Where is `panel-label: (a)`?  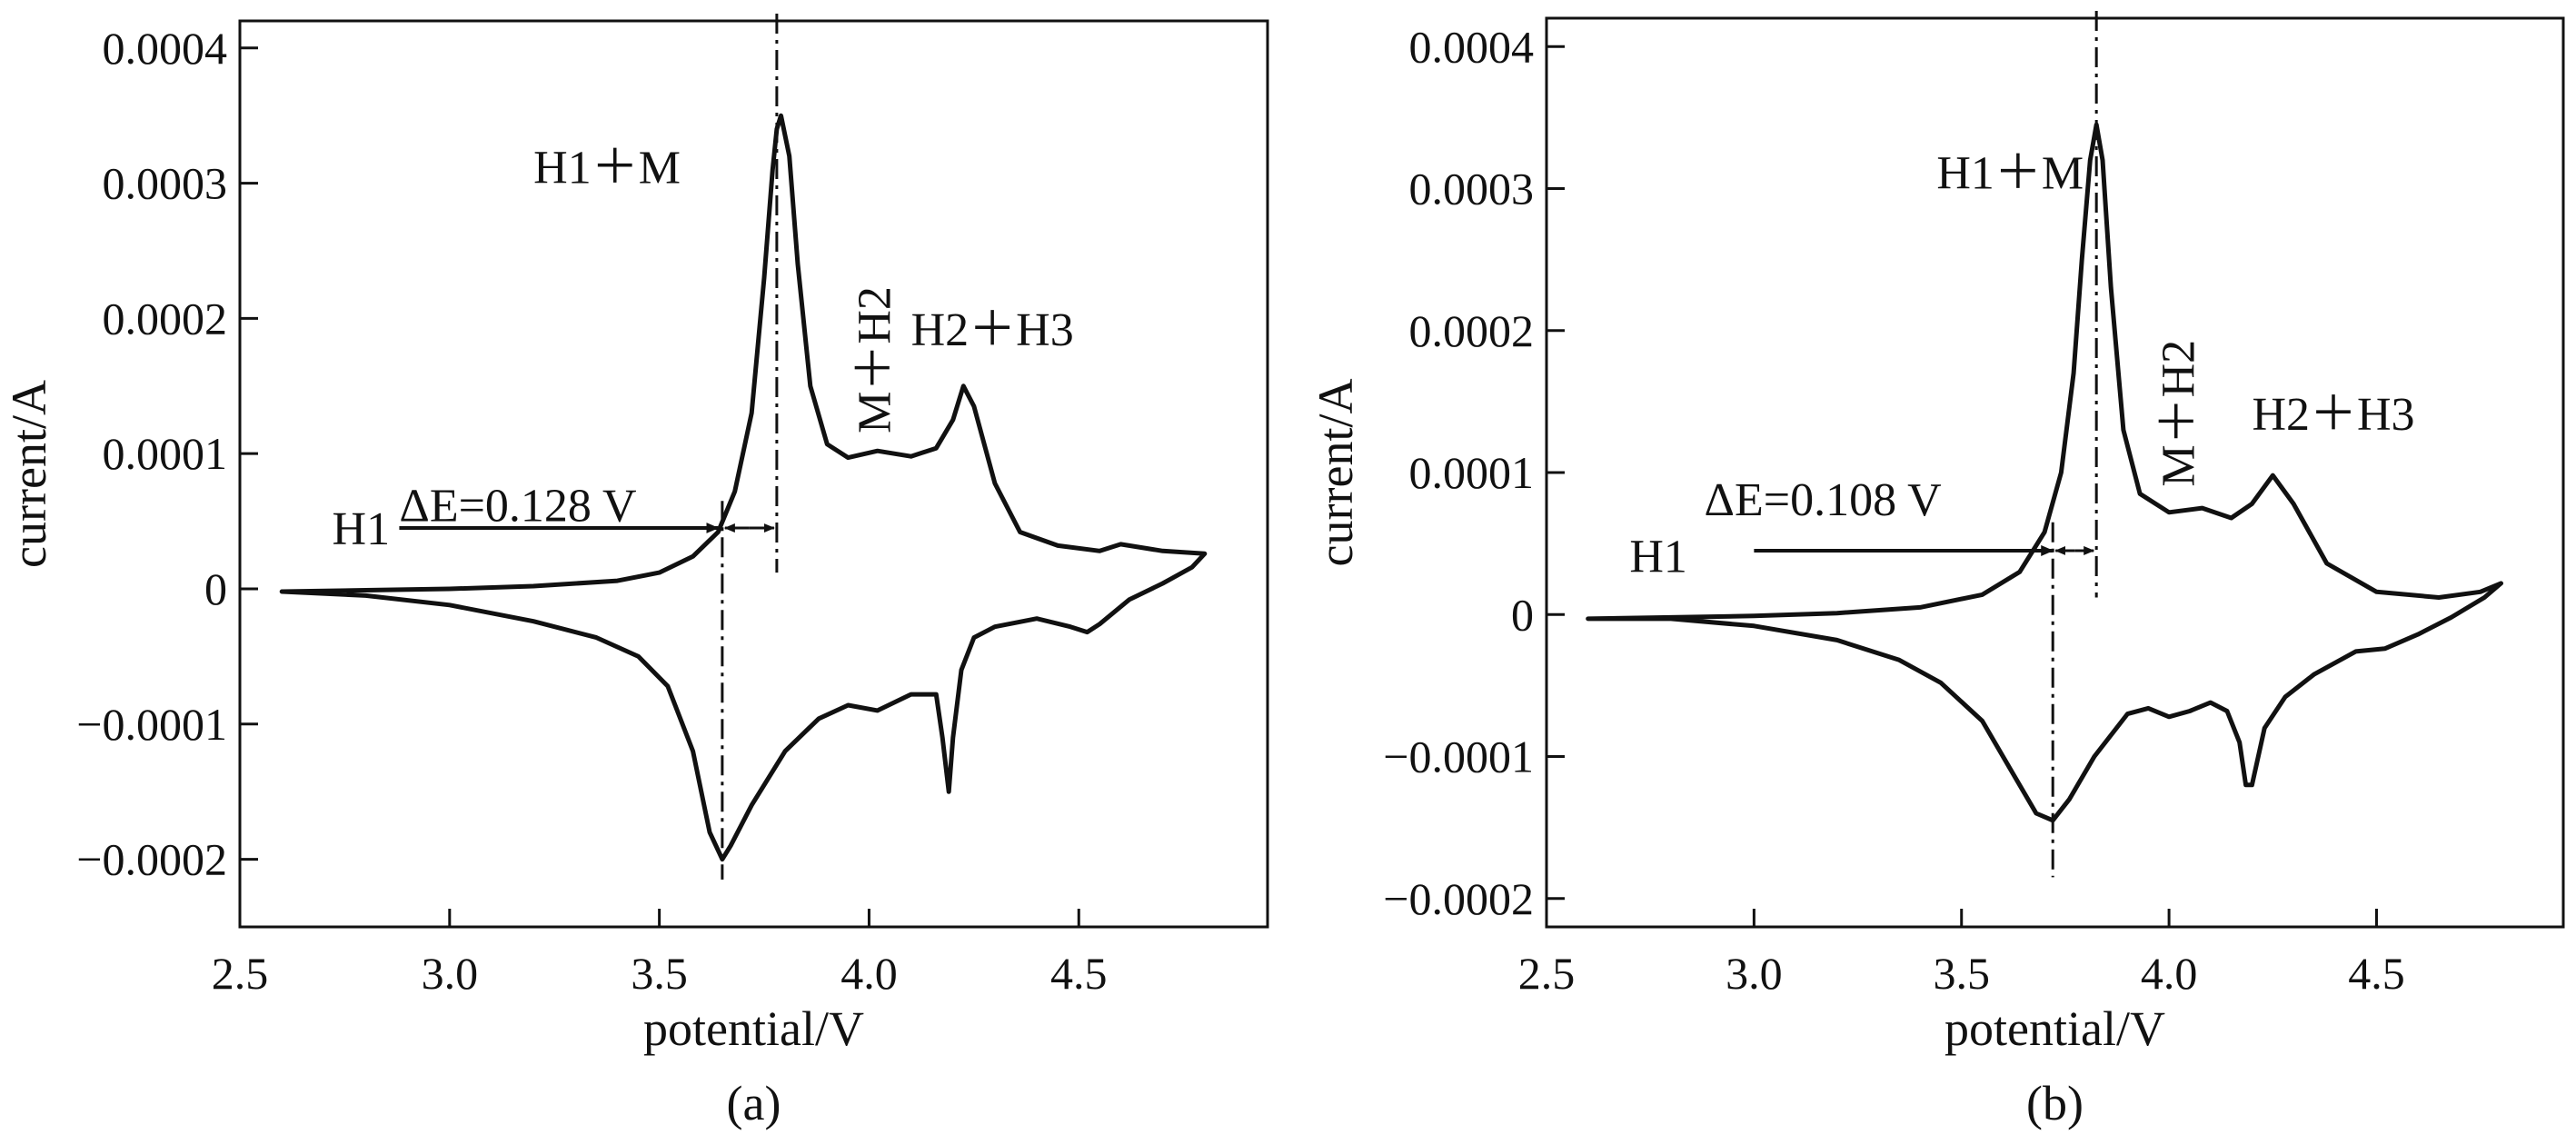 panel-label: (a) is located at coordinates (754, 1103).